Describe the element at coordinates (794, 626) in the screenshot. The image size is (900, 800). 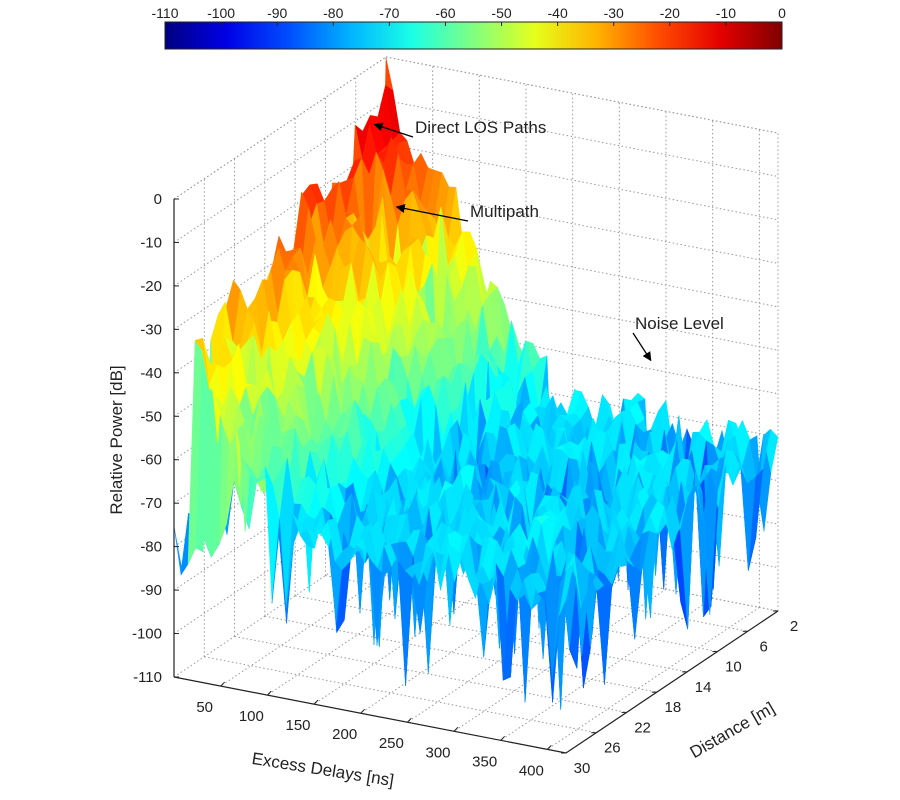
I see `y-tick-label: 2` at that location.